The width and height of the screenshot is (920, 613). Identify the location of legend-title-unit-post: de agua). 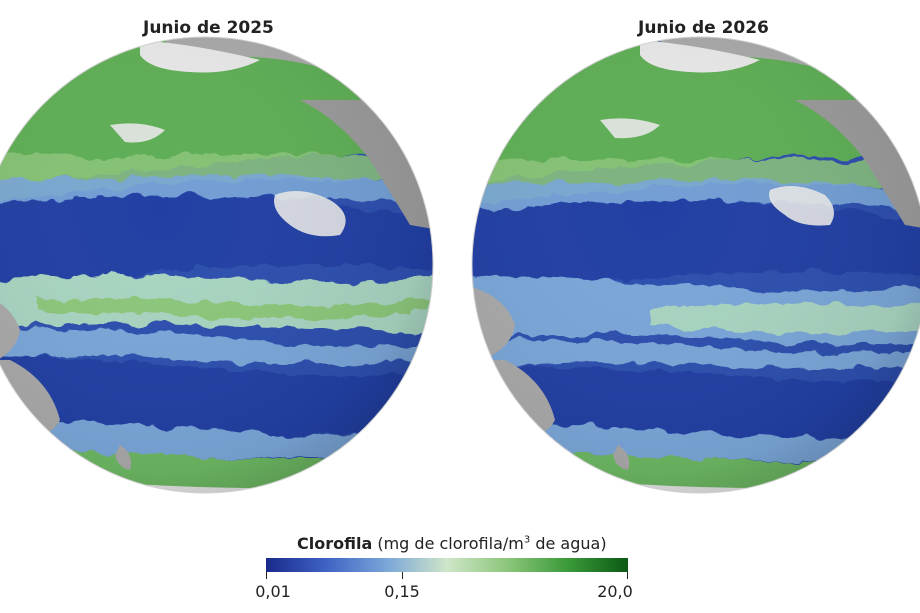
(568, 543).